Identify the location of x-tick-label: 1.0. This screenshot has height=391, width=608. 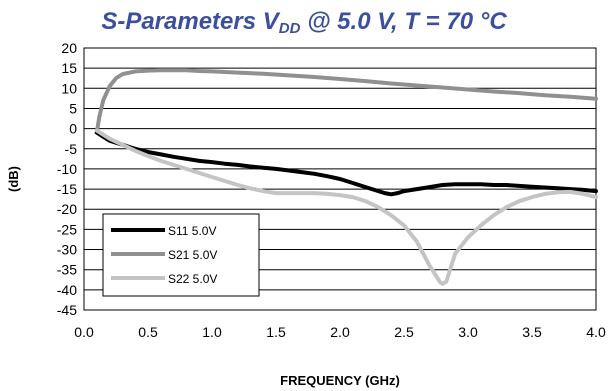
(212, 332).